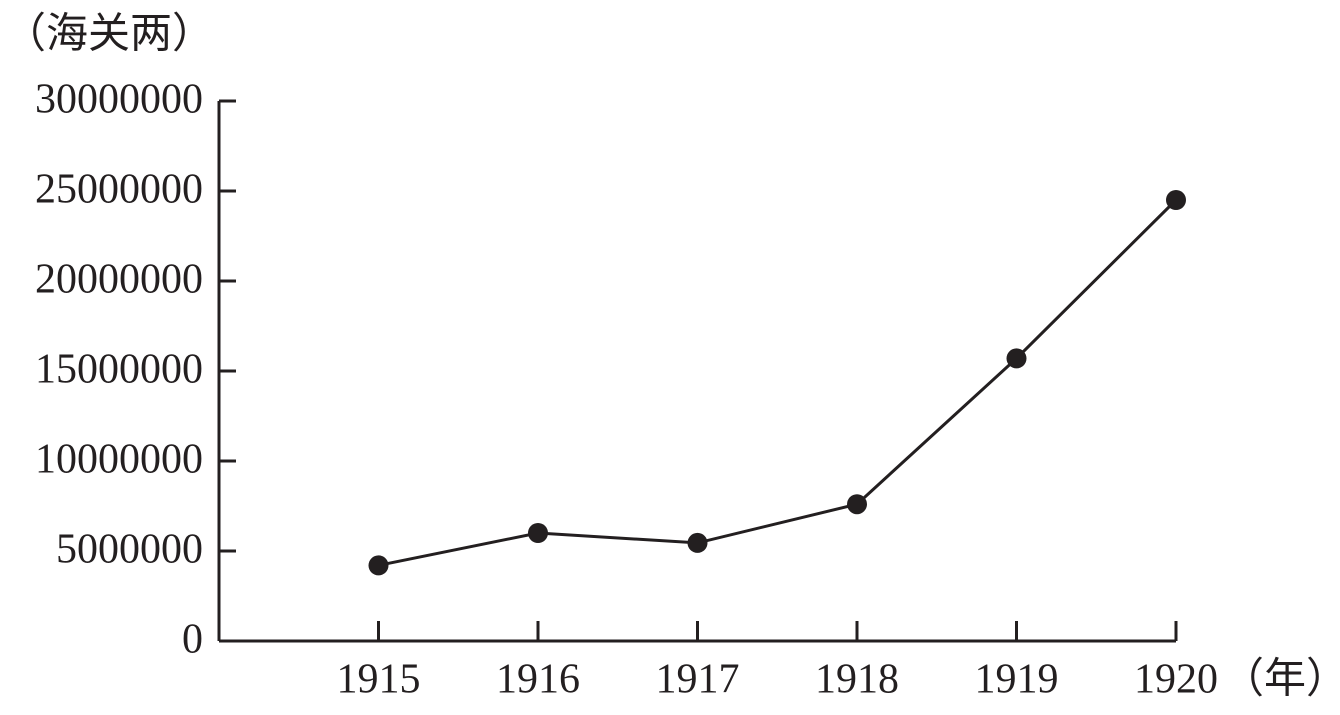 The image size is (1340, 715). I want to click on y-tick-label: 30000000, so click(119, 100).